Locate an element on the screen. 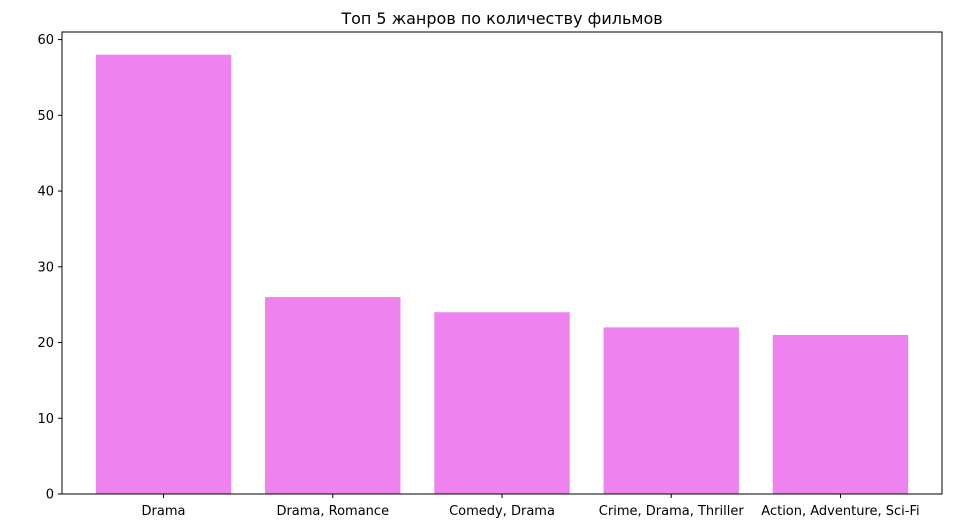  y-tick-label-3: 30 is located at coordinates (45, 267).